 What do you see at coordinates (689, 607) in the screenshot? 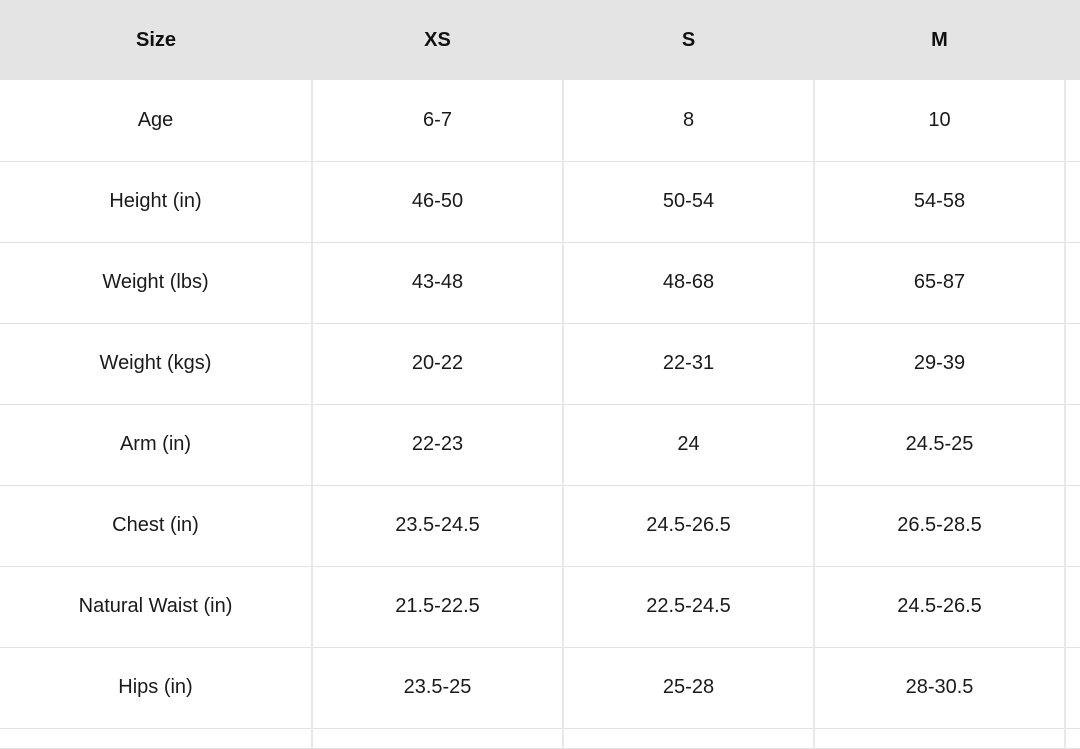
I see `table-cell: 22.5-24.5` at bounding box center [689, 607].